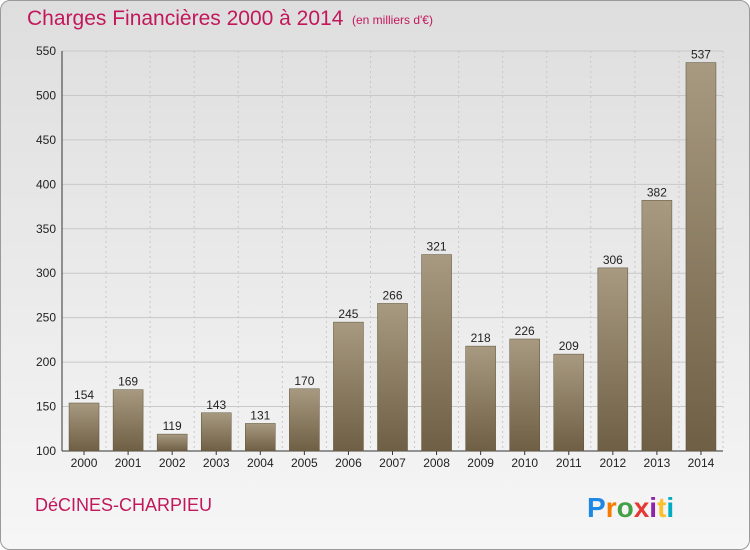 This screenshot has height=550, width=750. Describe the element at coordinates (172, 426) in the screenshot. I see `data-label-2002: 119` at that location.